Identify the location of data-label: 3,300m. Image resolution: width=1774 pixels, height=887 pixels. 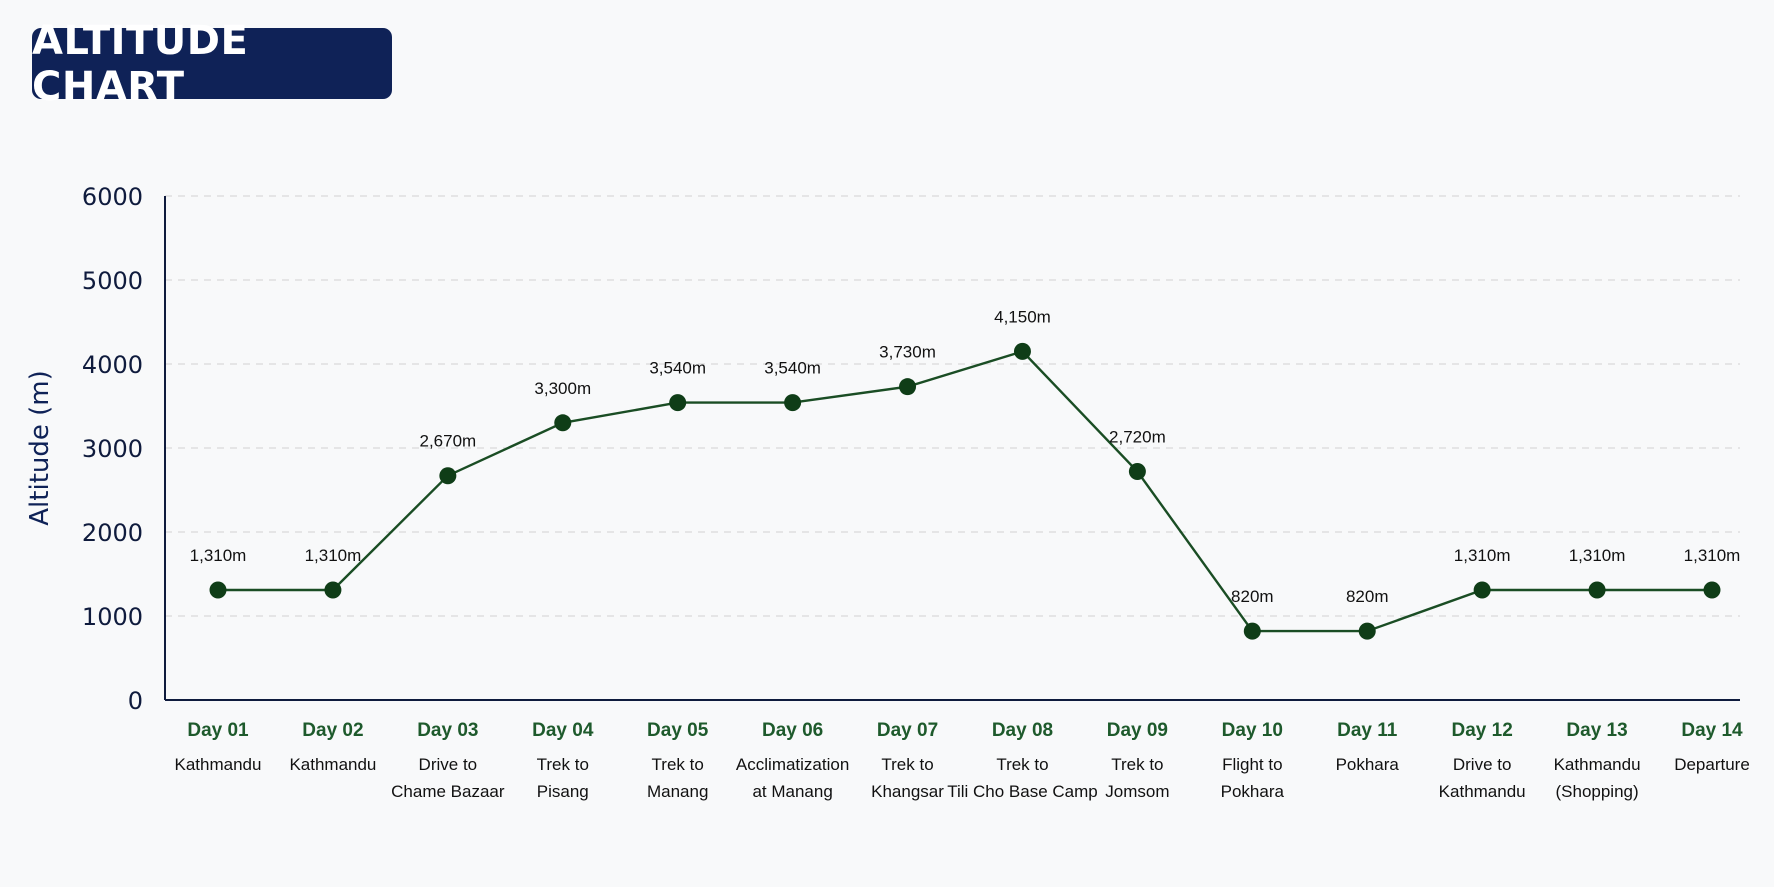
(562, 388).